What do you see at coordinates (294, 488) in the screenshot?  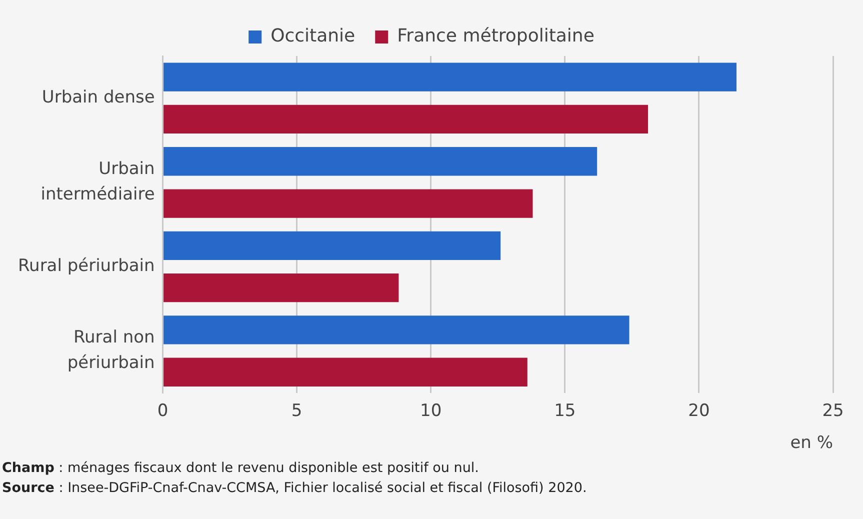 I see `source-note: Source : Insee-DGFiP-Cnaf-Cnav-CCMSA, Fichier localisé social et fiscal (Filosofi) 2020.` at bounding box center [294, 488].